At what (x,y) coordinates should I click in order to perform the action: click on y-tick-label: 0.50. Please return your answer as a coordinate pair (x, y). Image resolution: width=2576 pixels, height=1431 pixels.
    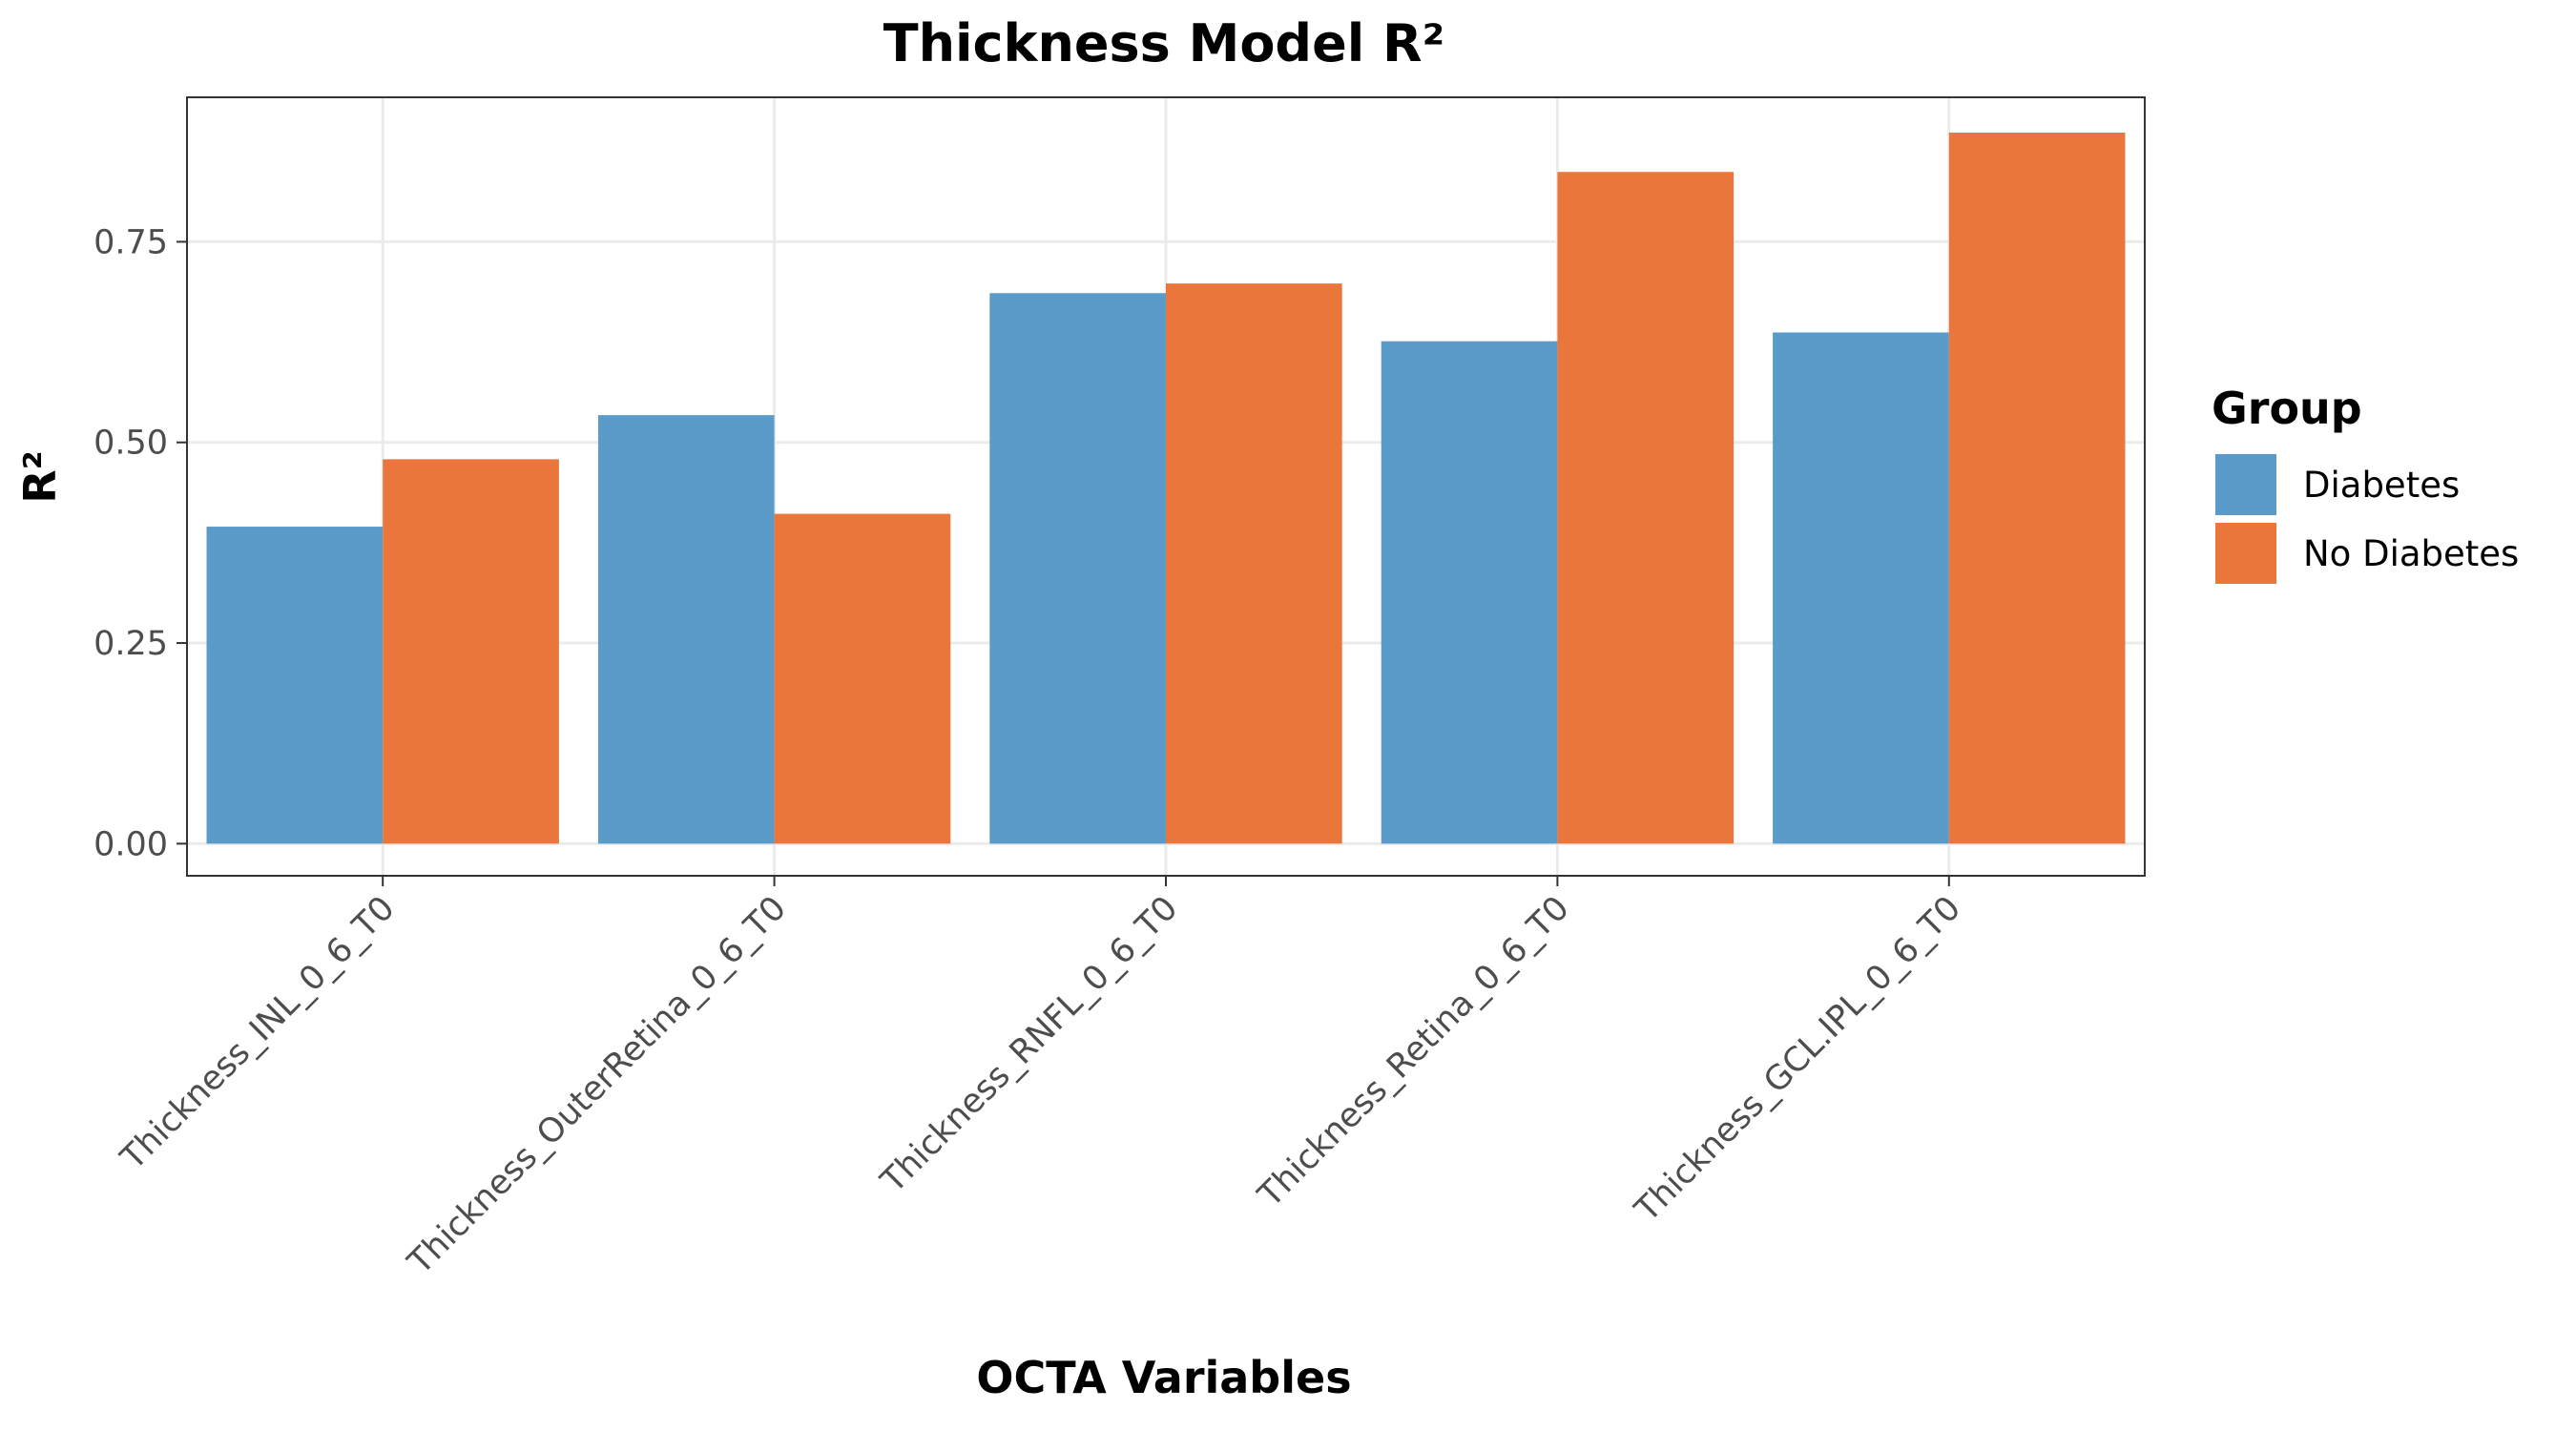
    Looking at the image, I should click on (130, 444).